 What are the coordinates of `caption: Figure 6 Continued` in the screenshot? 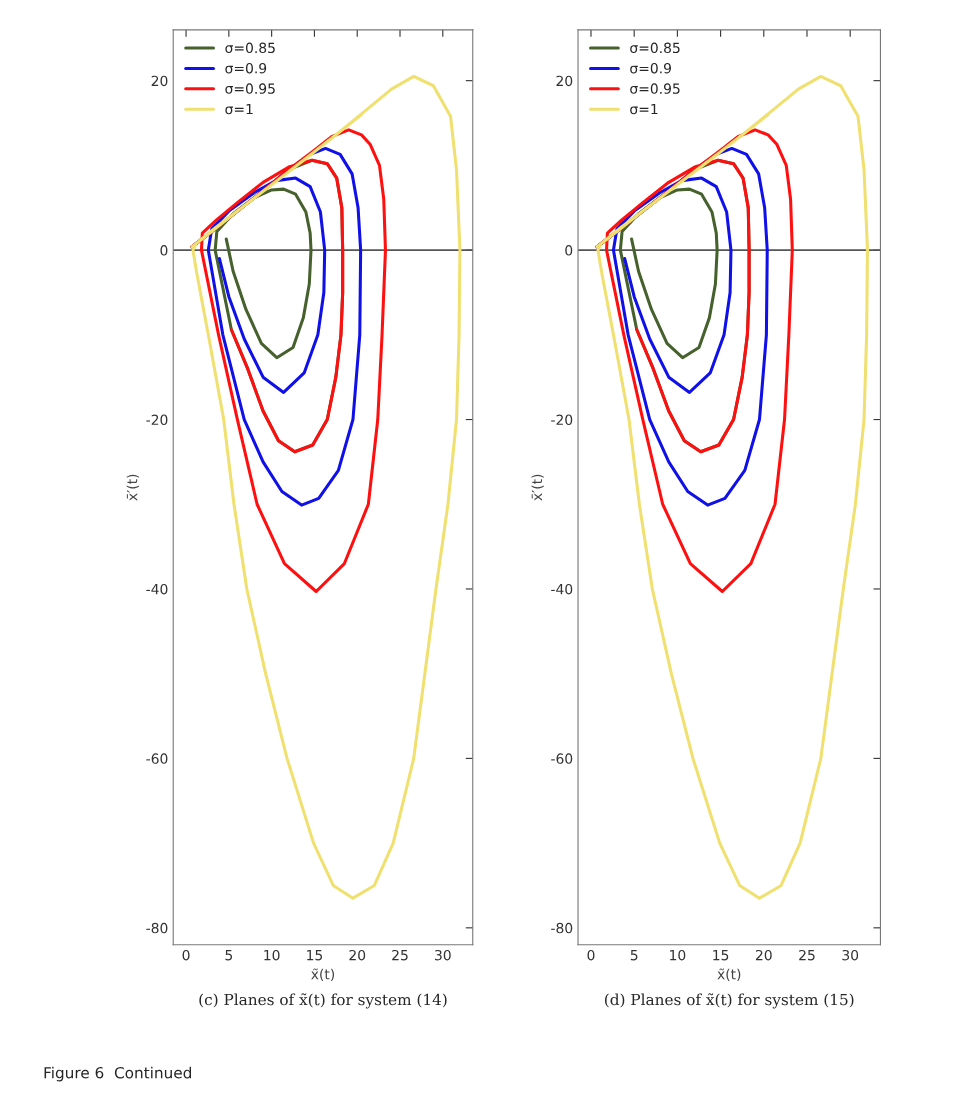 It's located at (117, 1074).